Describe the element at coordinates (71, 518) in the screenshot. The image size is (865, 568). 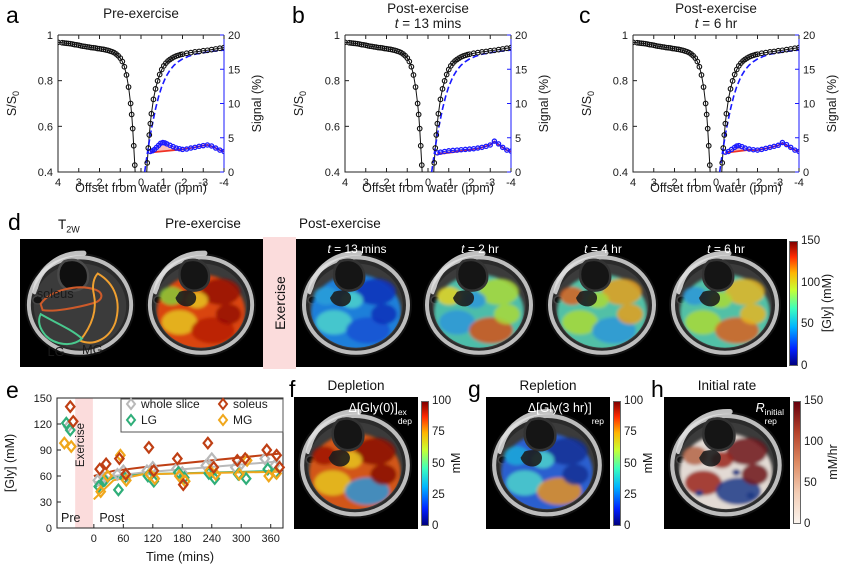
I see `svg-text: Pre` at that location.